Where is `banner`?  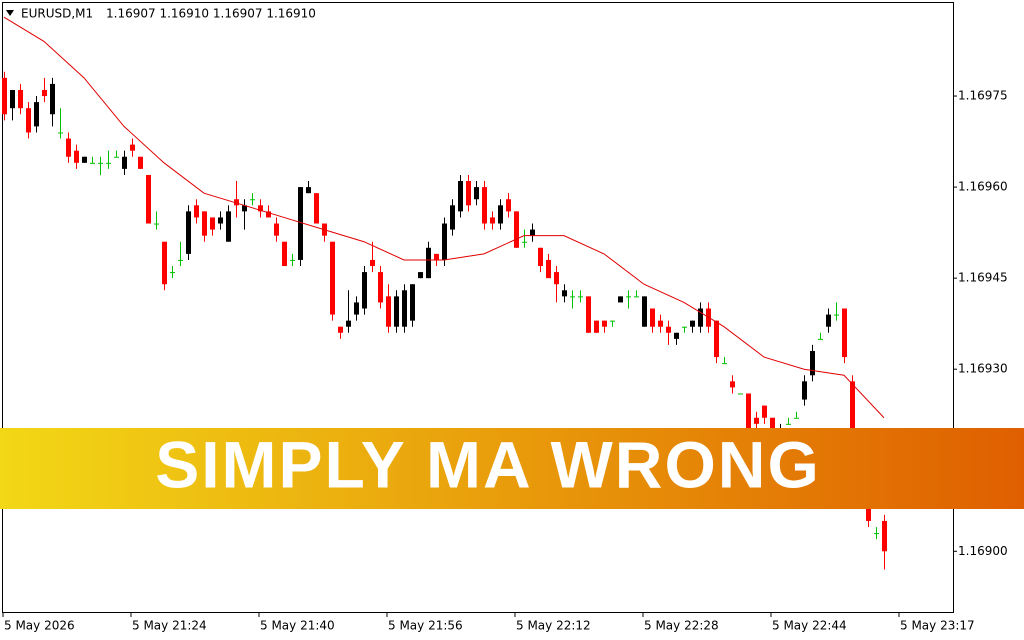 banner is located at coordinates (512, 468).